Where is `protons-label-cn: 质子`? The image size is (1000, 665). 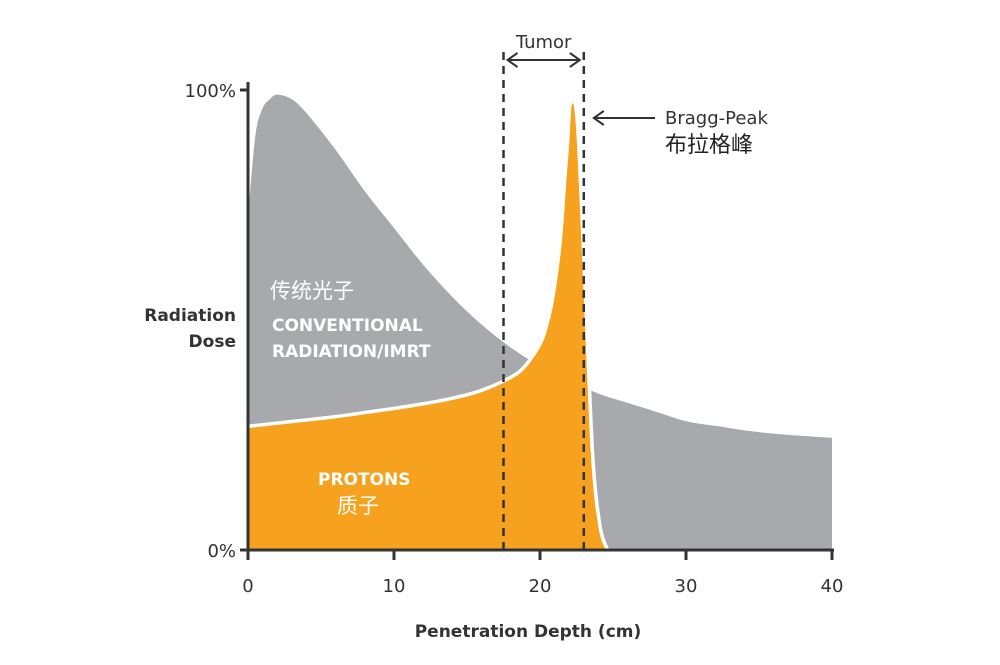
protons-label-cn: 质子 is located at coordinates (358, 506).